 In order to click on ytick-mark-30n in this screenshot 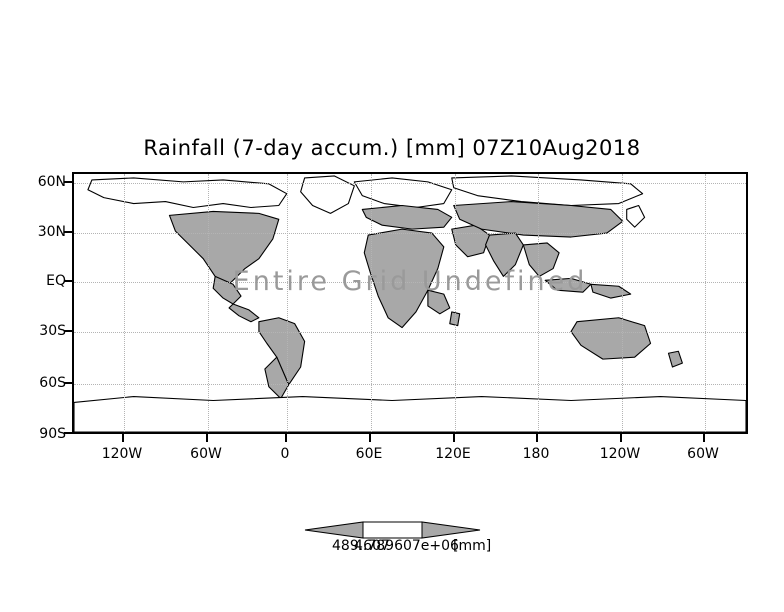, I will do `click(68, 232)`.